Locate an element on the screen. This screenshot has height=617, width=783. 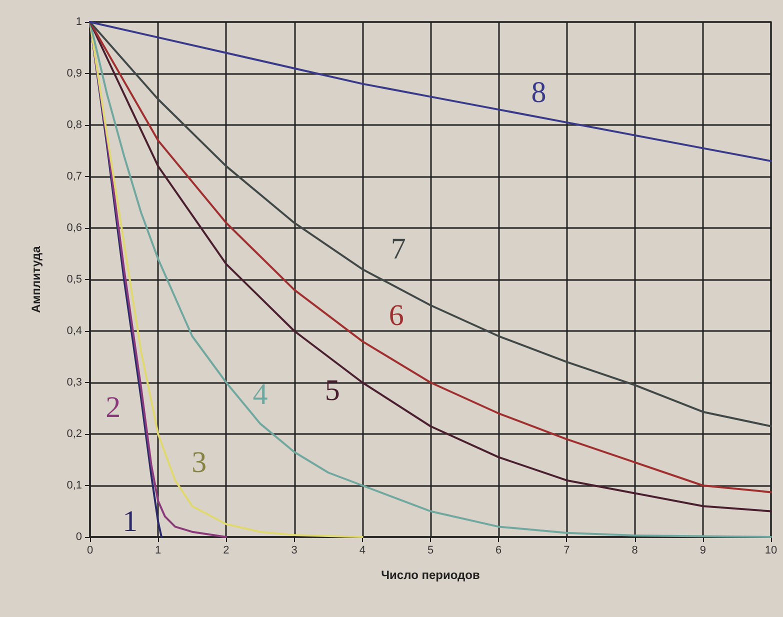
y-tick-label: 0,9 is located at coordinates (74, 74).